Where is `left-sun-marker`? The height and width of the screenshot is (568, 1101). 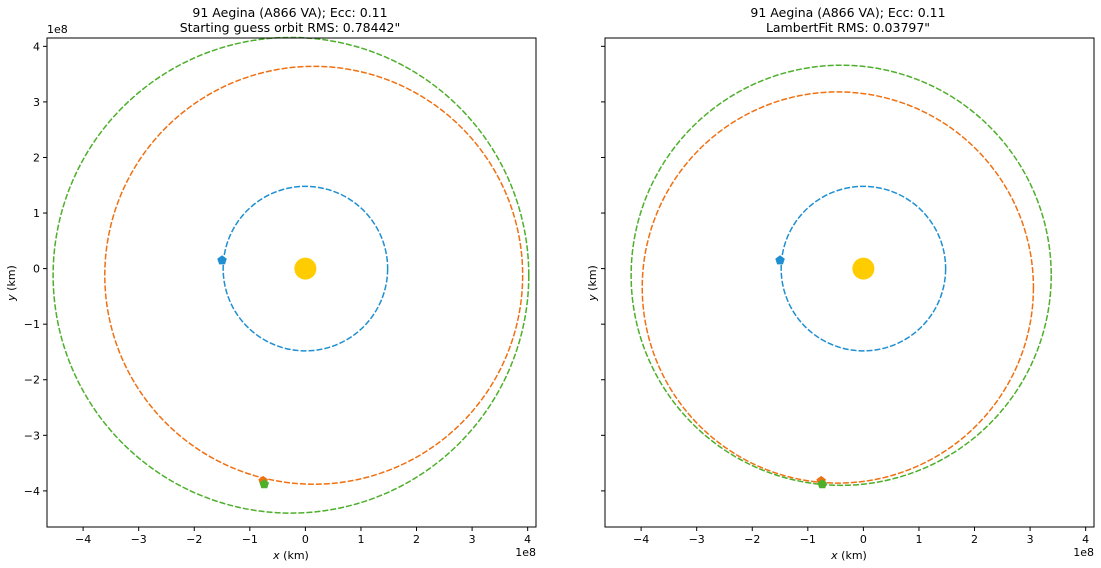 left-sun-marker is located at coordinates (305, 268).